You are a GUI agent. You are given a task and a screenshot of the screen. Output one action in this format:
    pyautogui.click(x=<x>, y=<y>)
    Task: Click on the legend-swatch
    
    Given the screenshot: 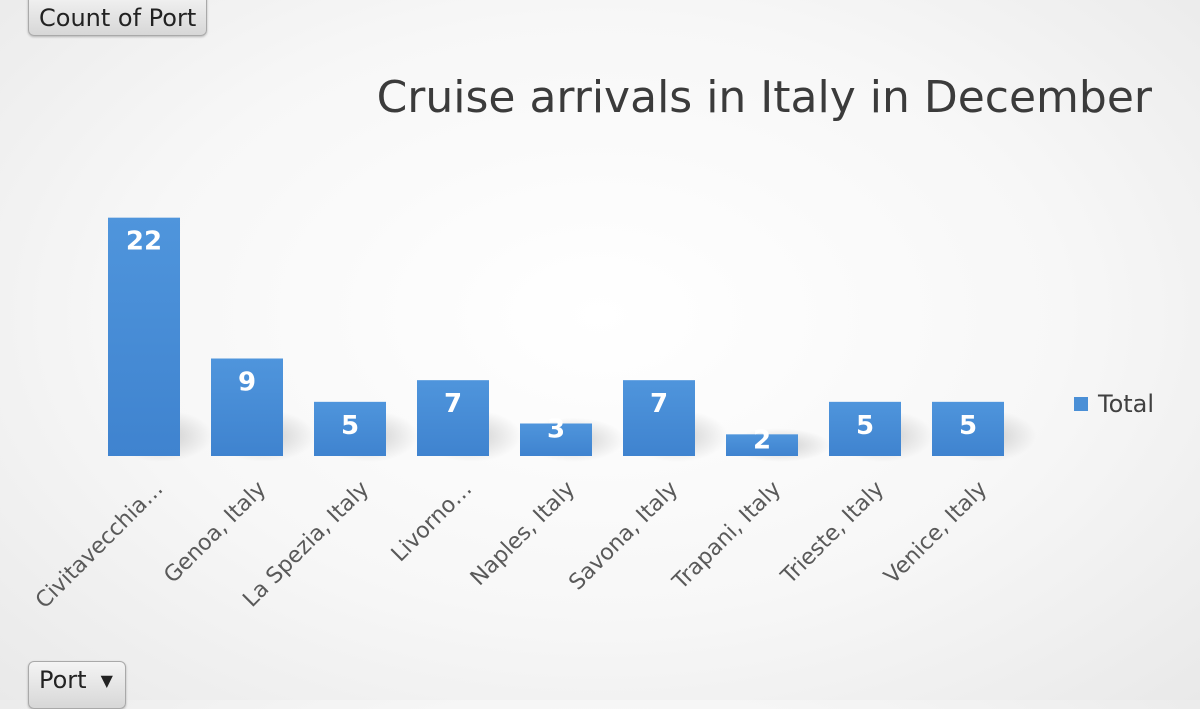 What is the action you would take?
    pyautogui.click(x=1081, y=404)
    